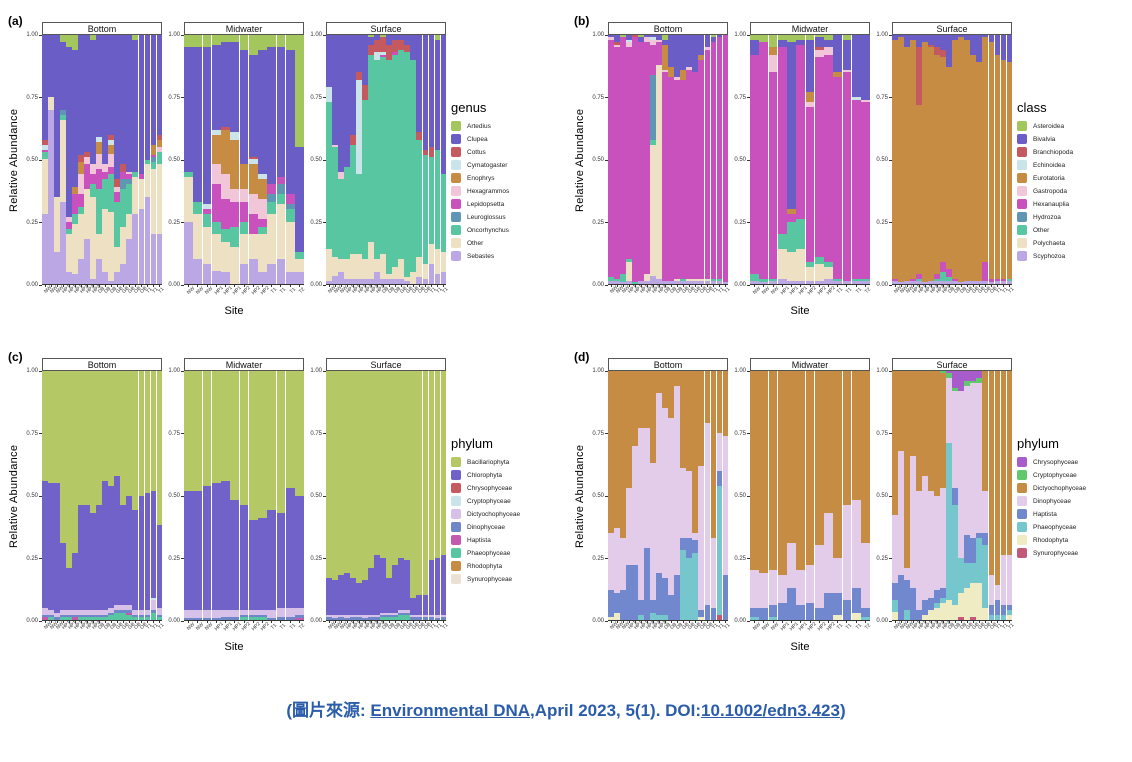 This screenshot has height=762, width=1132. Describe the element at coordinates (479, 540) in the screenshot. I see `legend-label: Haptista` at that location.